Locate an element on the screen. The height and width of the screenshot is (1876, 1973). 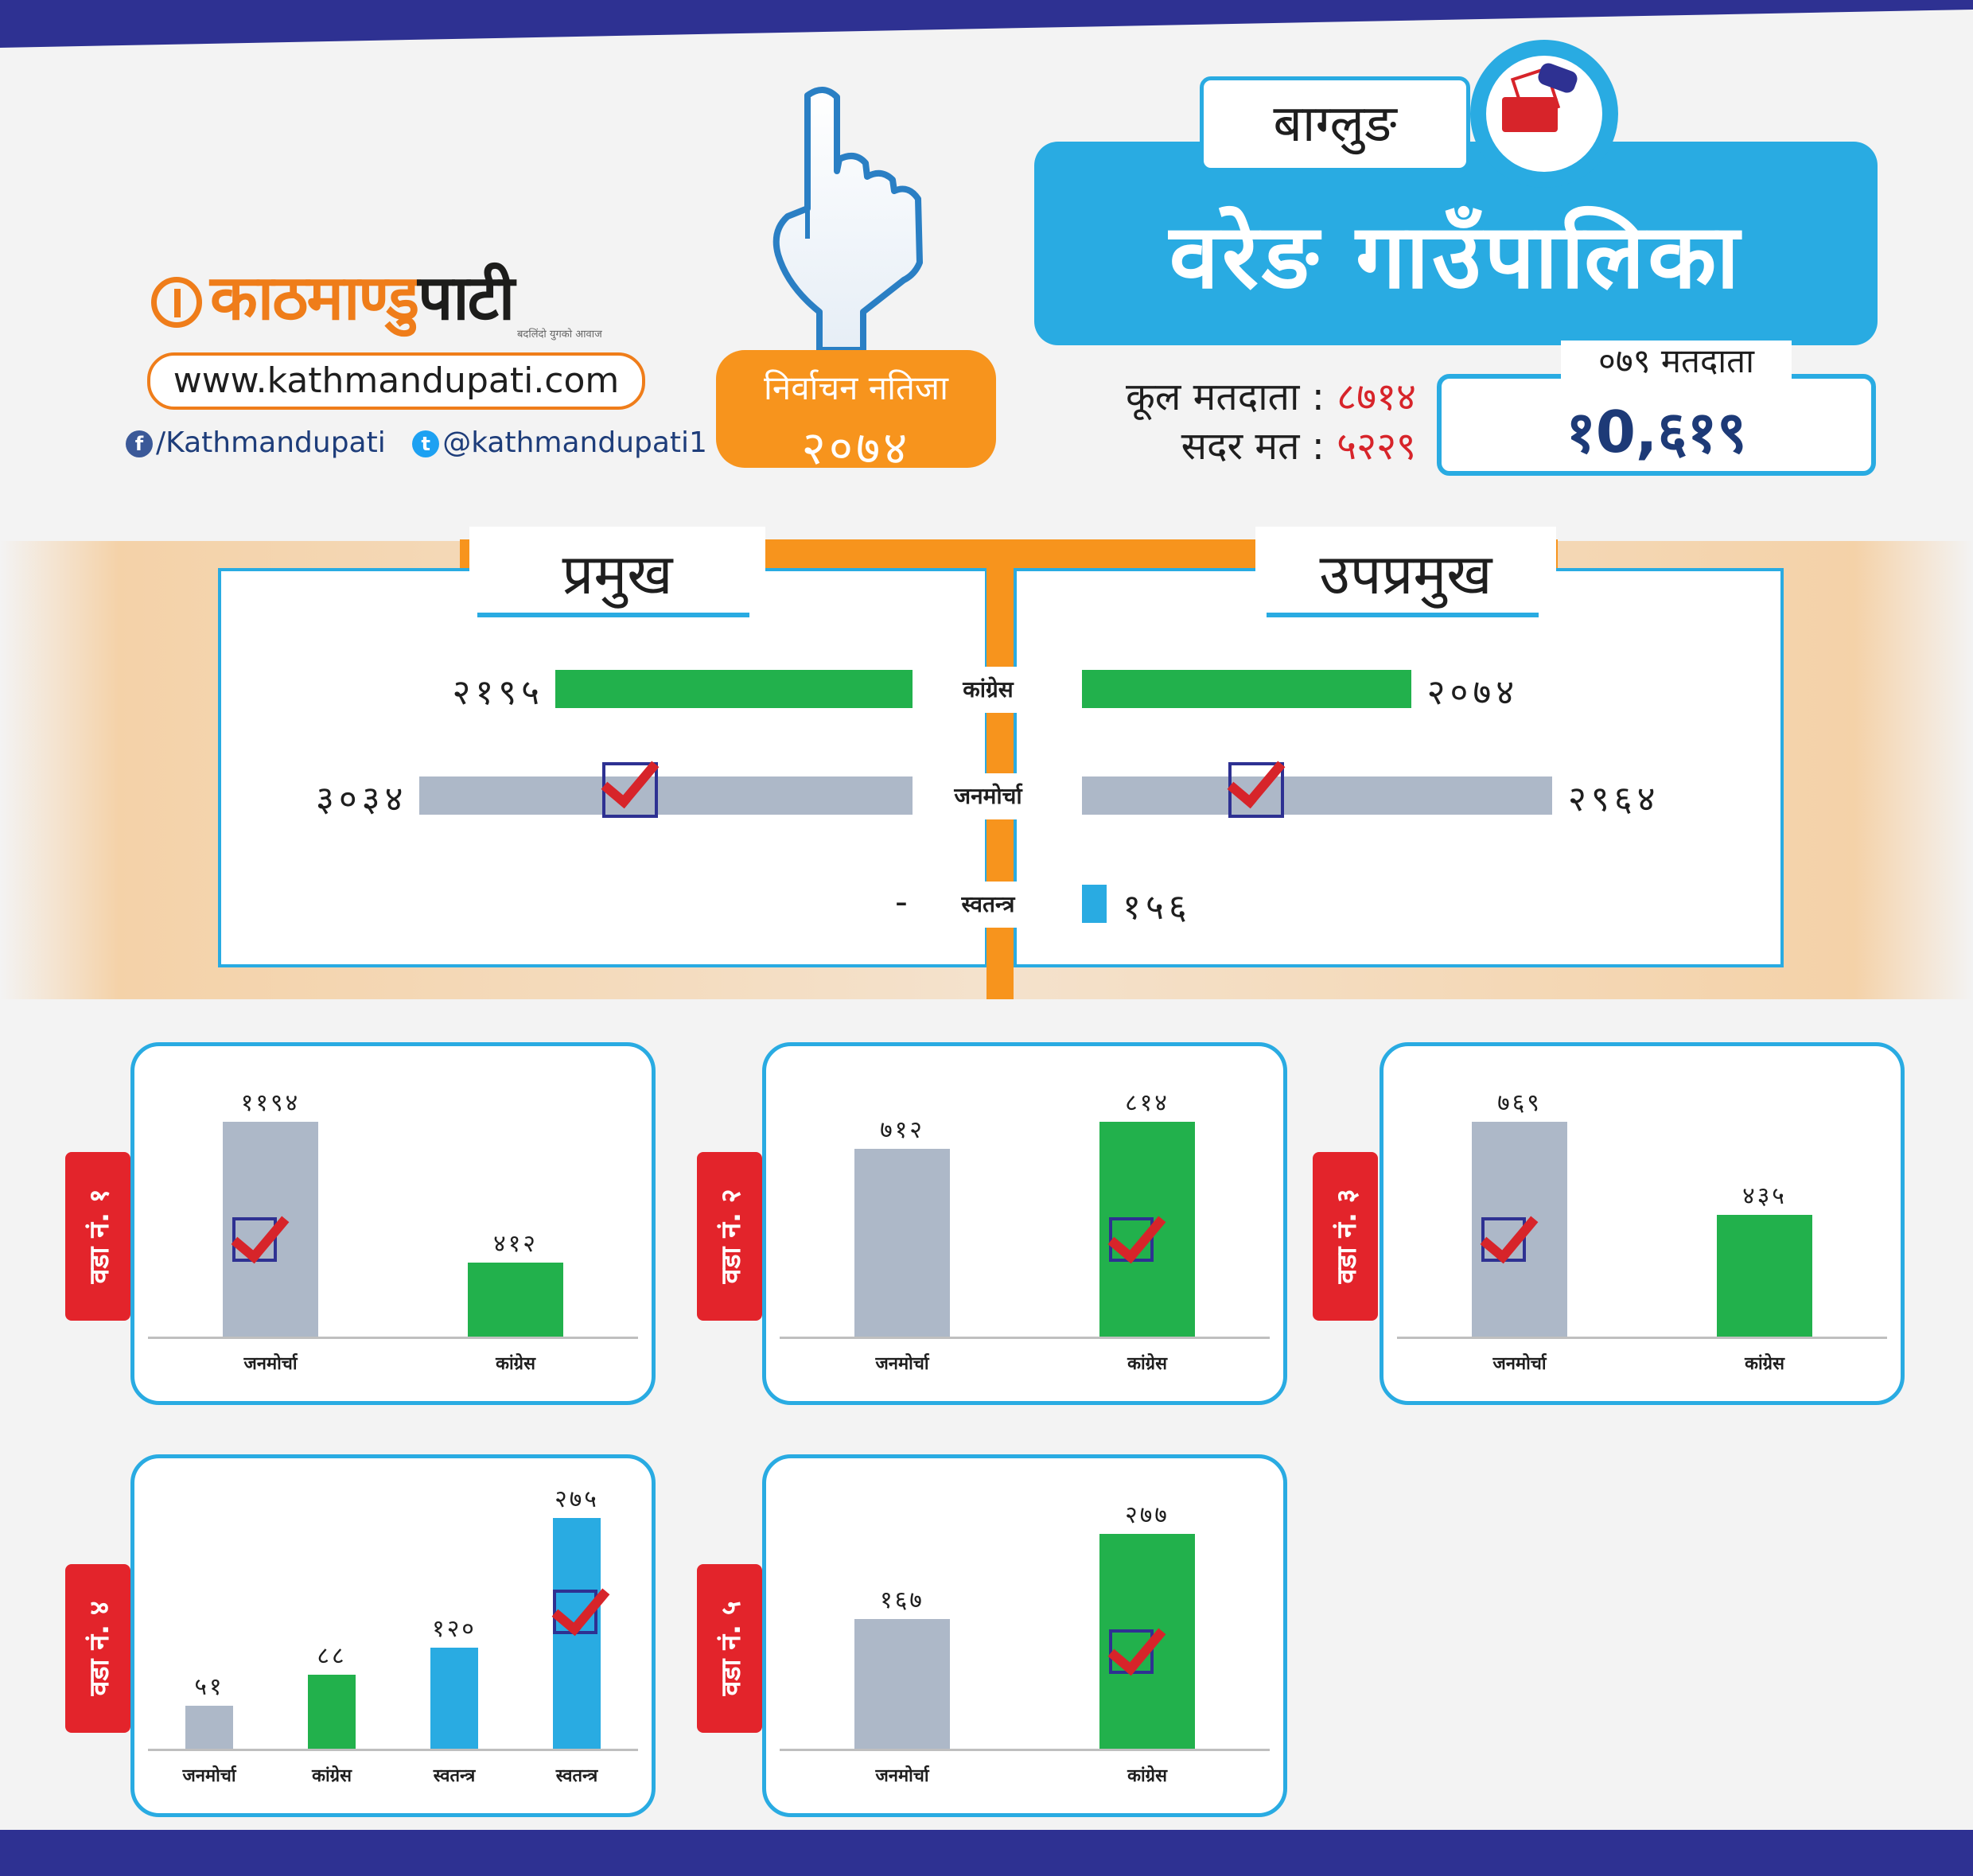
voters-079-label: ०७९ मतदाता is located at coordinates (1676, 362).